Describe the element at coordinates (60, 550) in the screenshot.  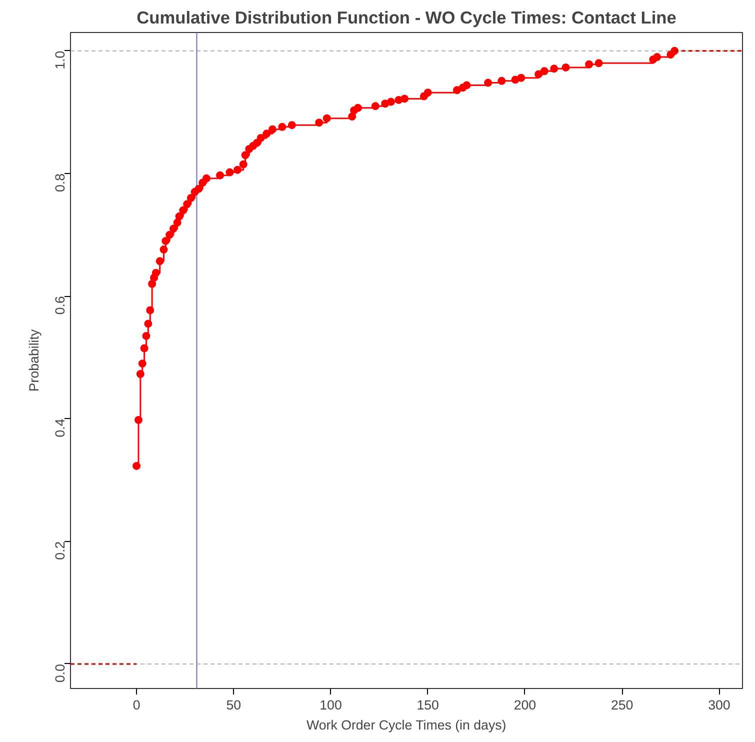
I see `y-tick-label: 0.2` at that location.